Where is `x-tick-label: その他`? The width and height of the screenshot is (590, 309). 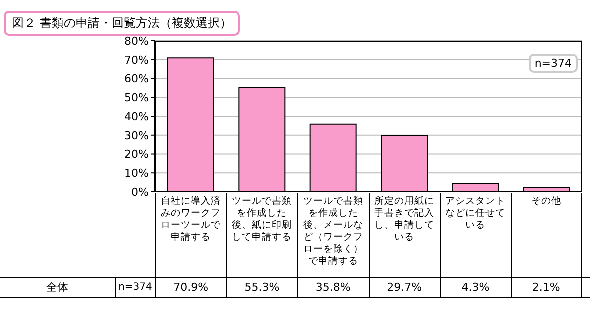 x-tick-label: その他 is located at coordinates (546, 235).